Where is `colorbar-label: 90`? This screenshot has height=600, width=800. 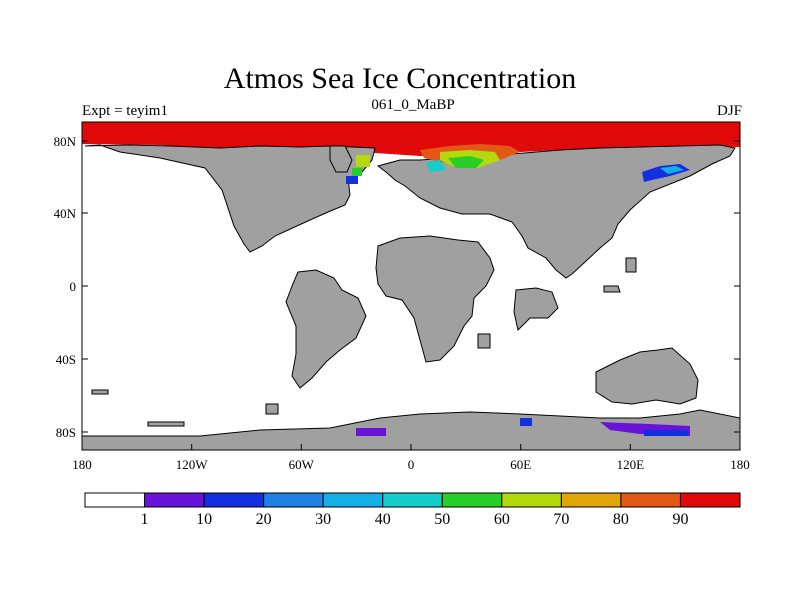 colorbar-label: 90 is located at coordinates (680, 519).